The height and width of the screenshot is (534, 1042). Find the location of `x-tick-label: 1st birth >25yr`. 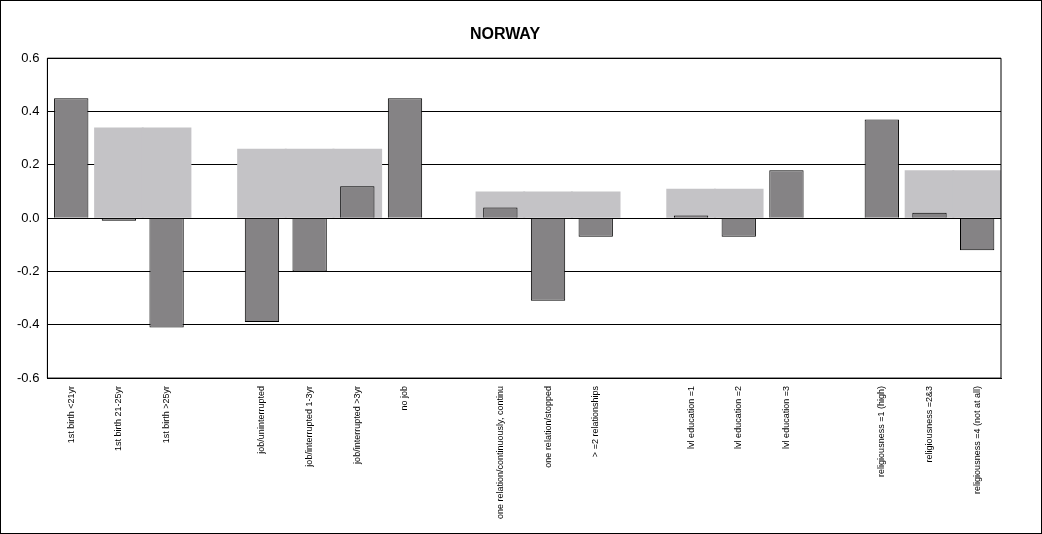

x-tick-label: 1st birth >25yr is located at coordinates (166, 415).